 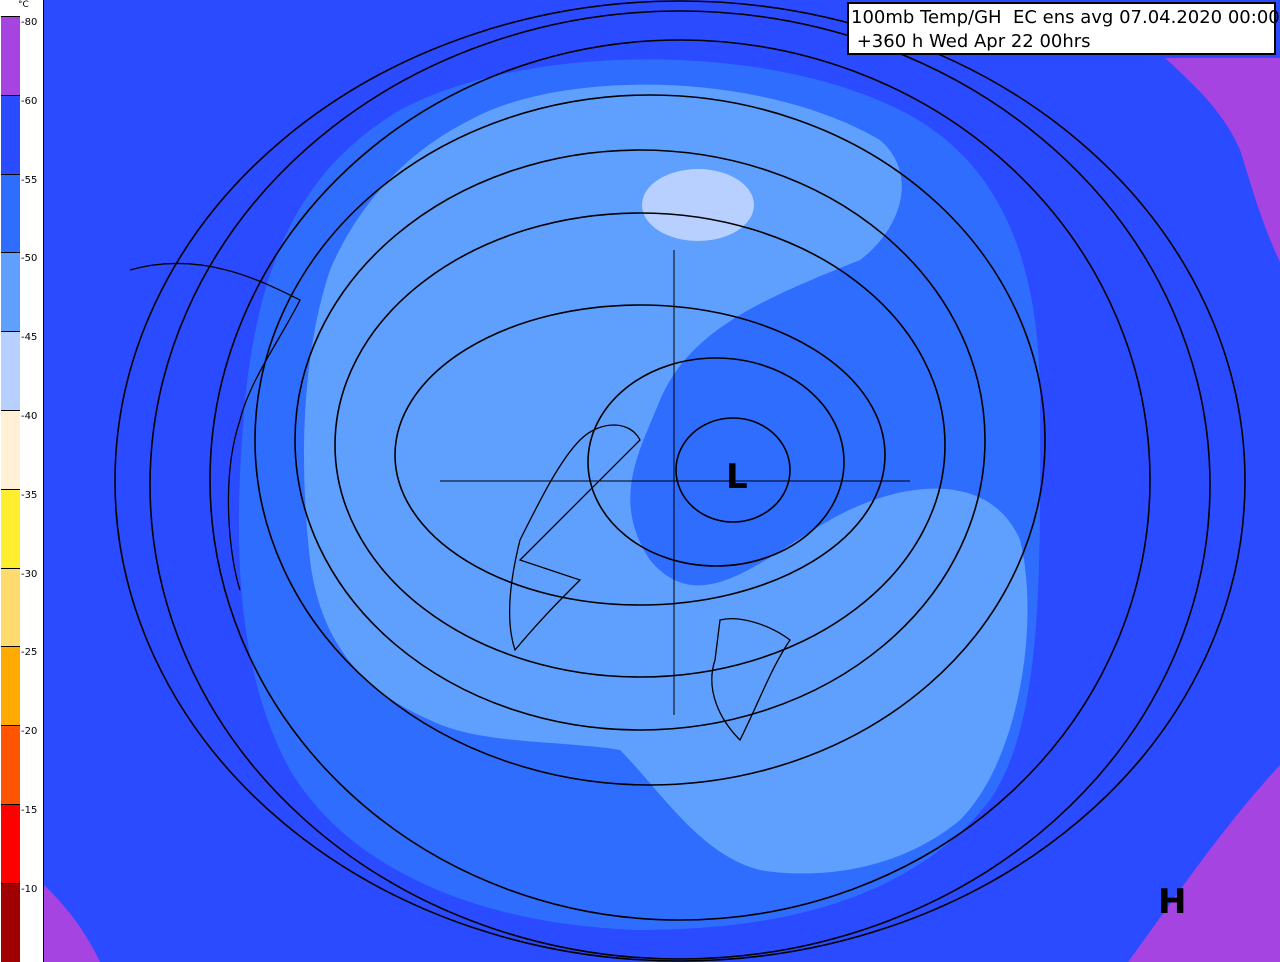 What do you see at coordinates (29, 416) in the screenshot?
I see `legend-tick-label: -40` at bounding box center [29, 416].